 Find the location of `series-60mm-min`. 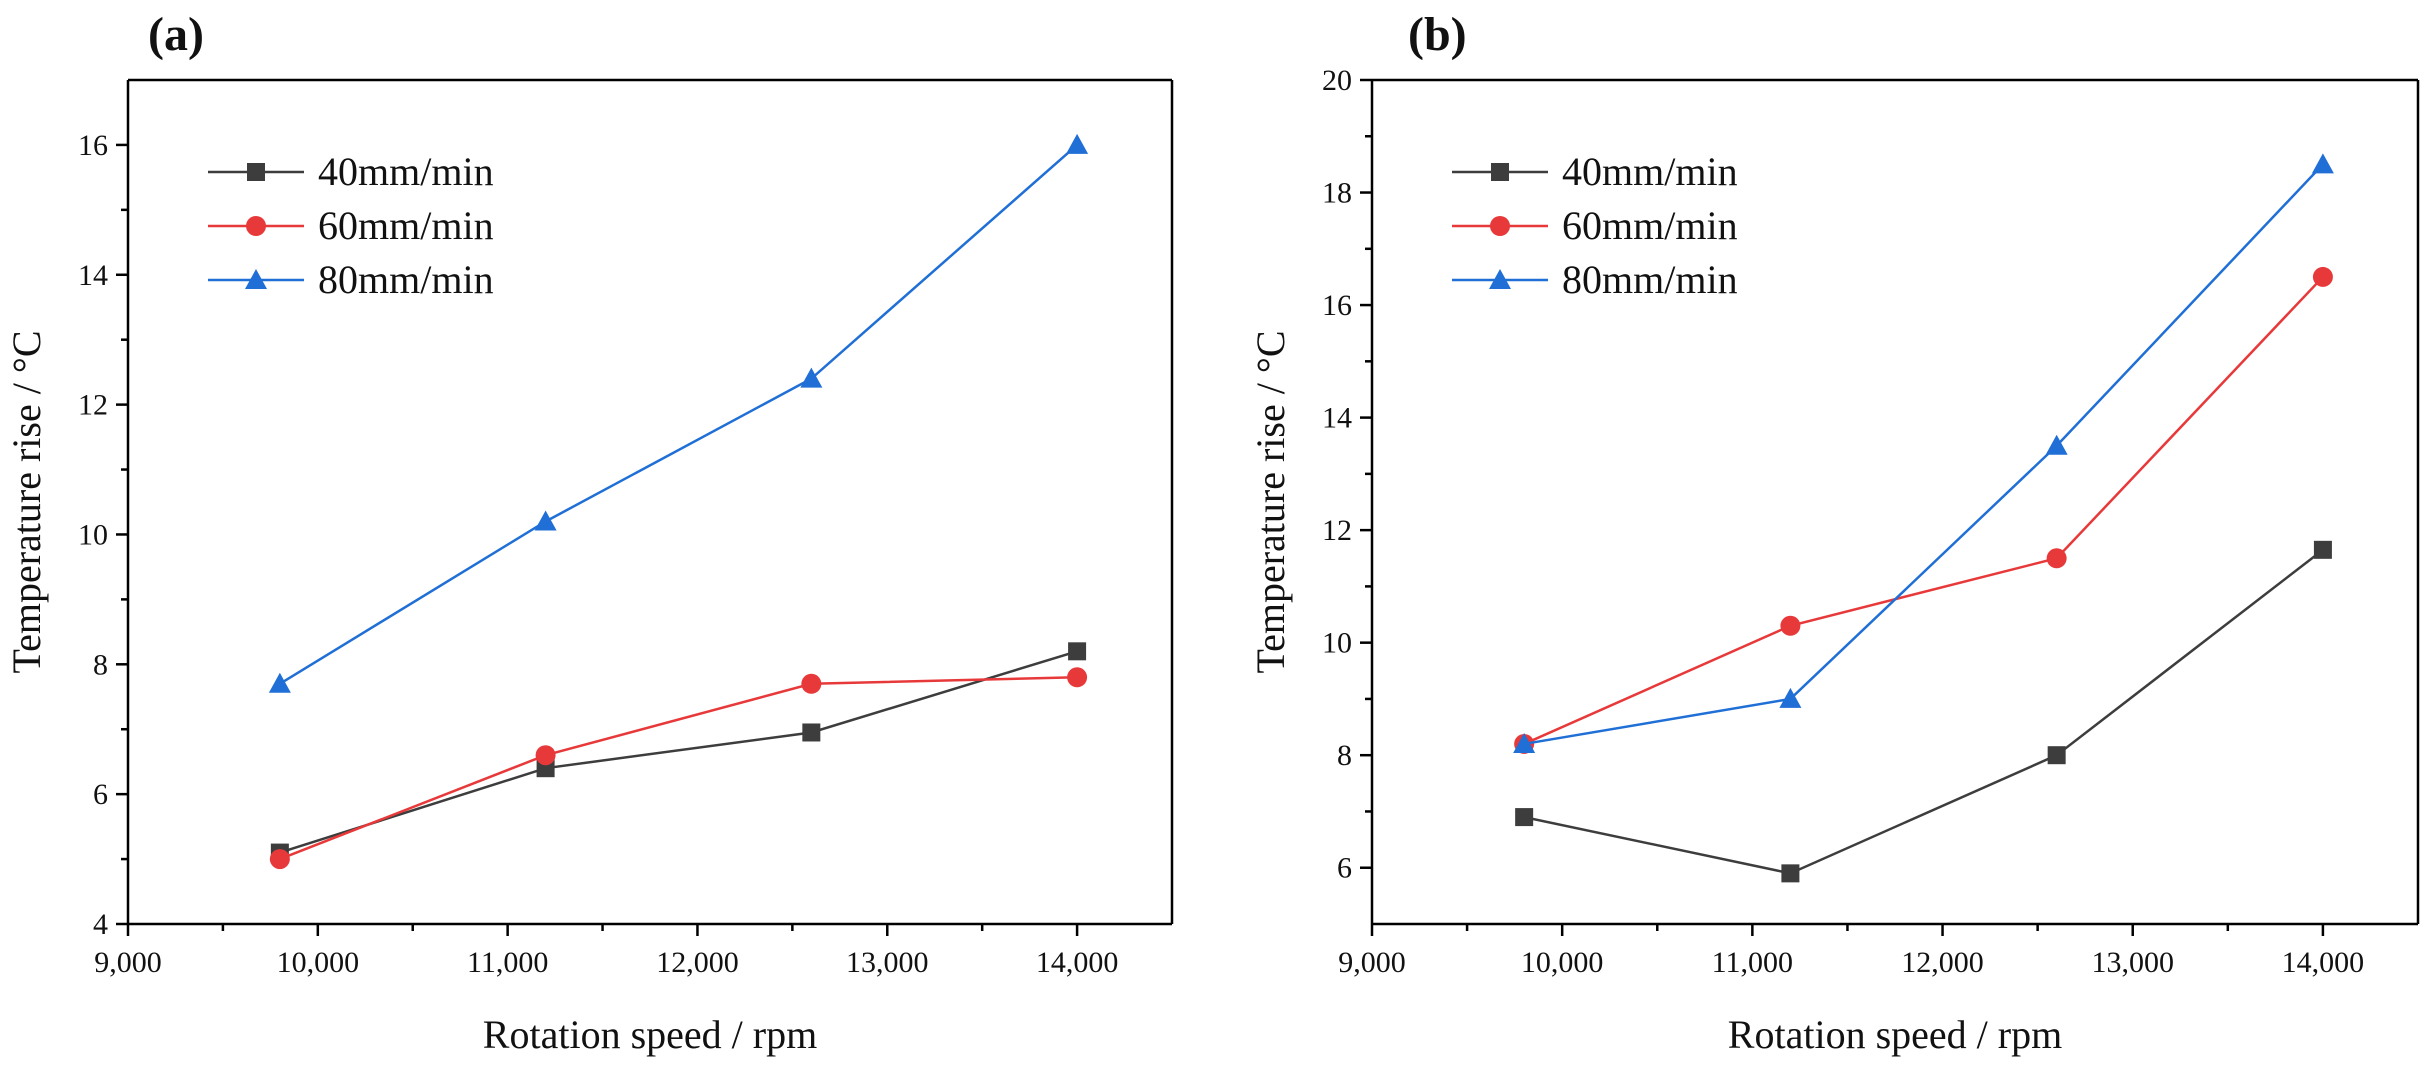

series-60mm-min is located at coordinates (678, 768).